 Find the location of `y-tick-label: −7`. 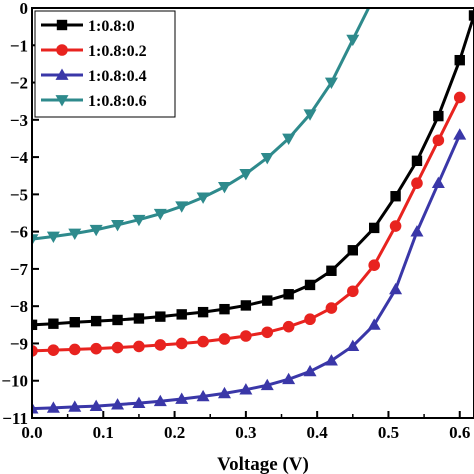

y-tick-label: −7 is located at coordinates (19, 269).